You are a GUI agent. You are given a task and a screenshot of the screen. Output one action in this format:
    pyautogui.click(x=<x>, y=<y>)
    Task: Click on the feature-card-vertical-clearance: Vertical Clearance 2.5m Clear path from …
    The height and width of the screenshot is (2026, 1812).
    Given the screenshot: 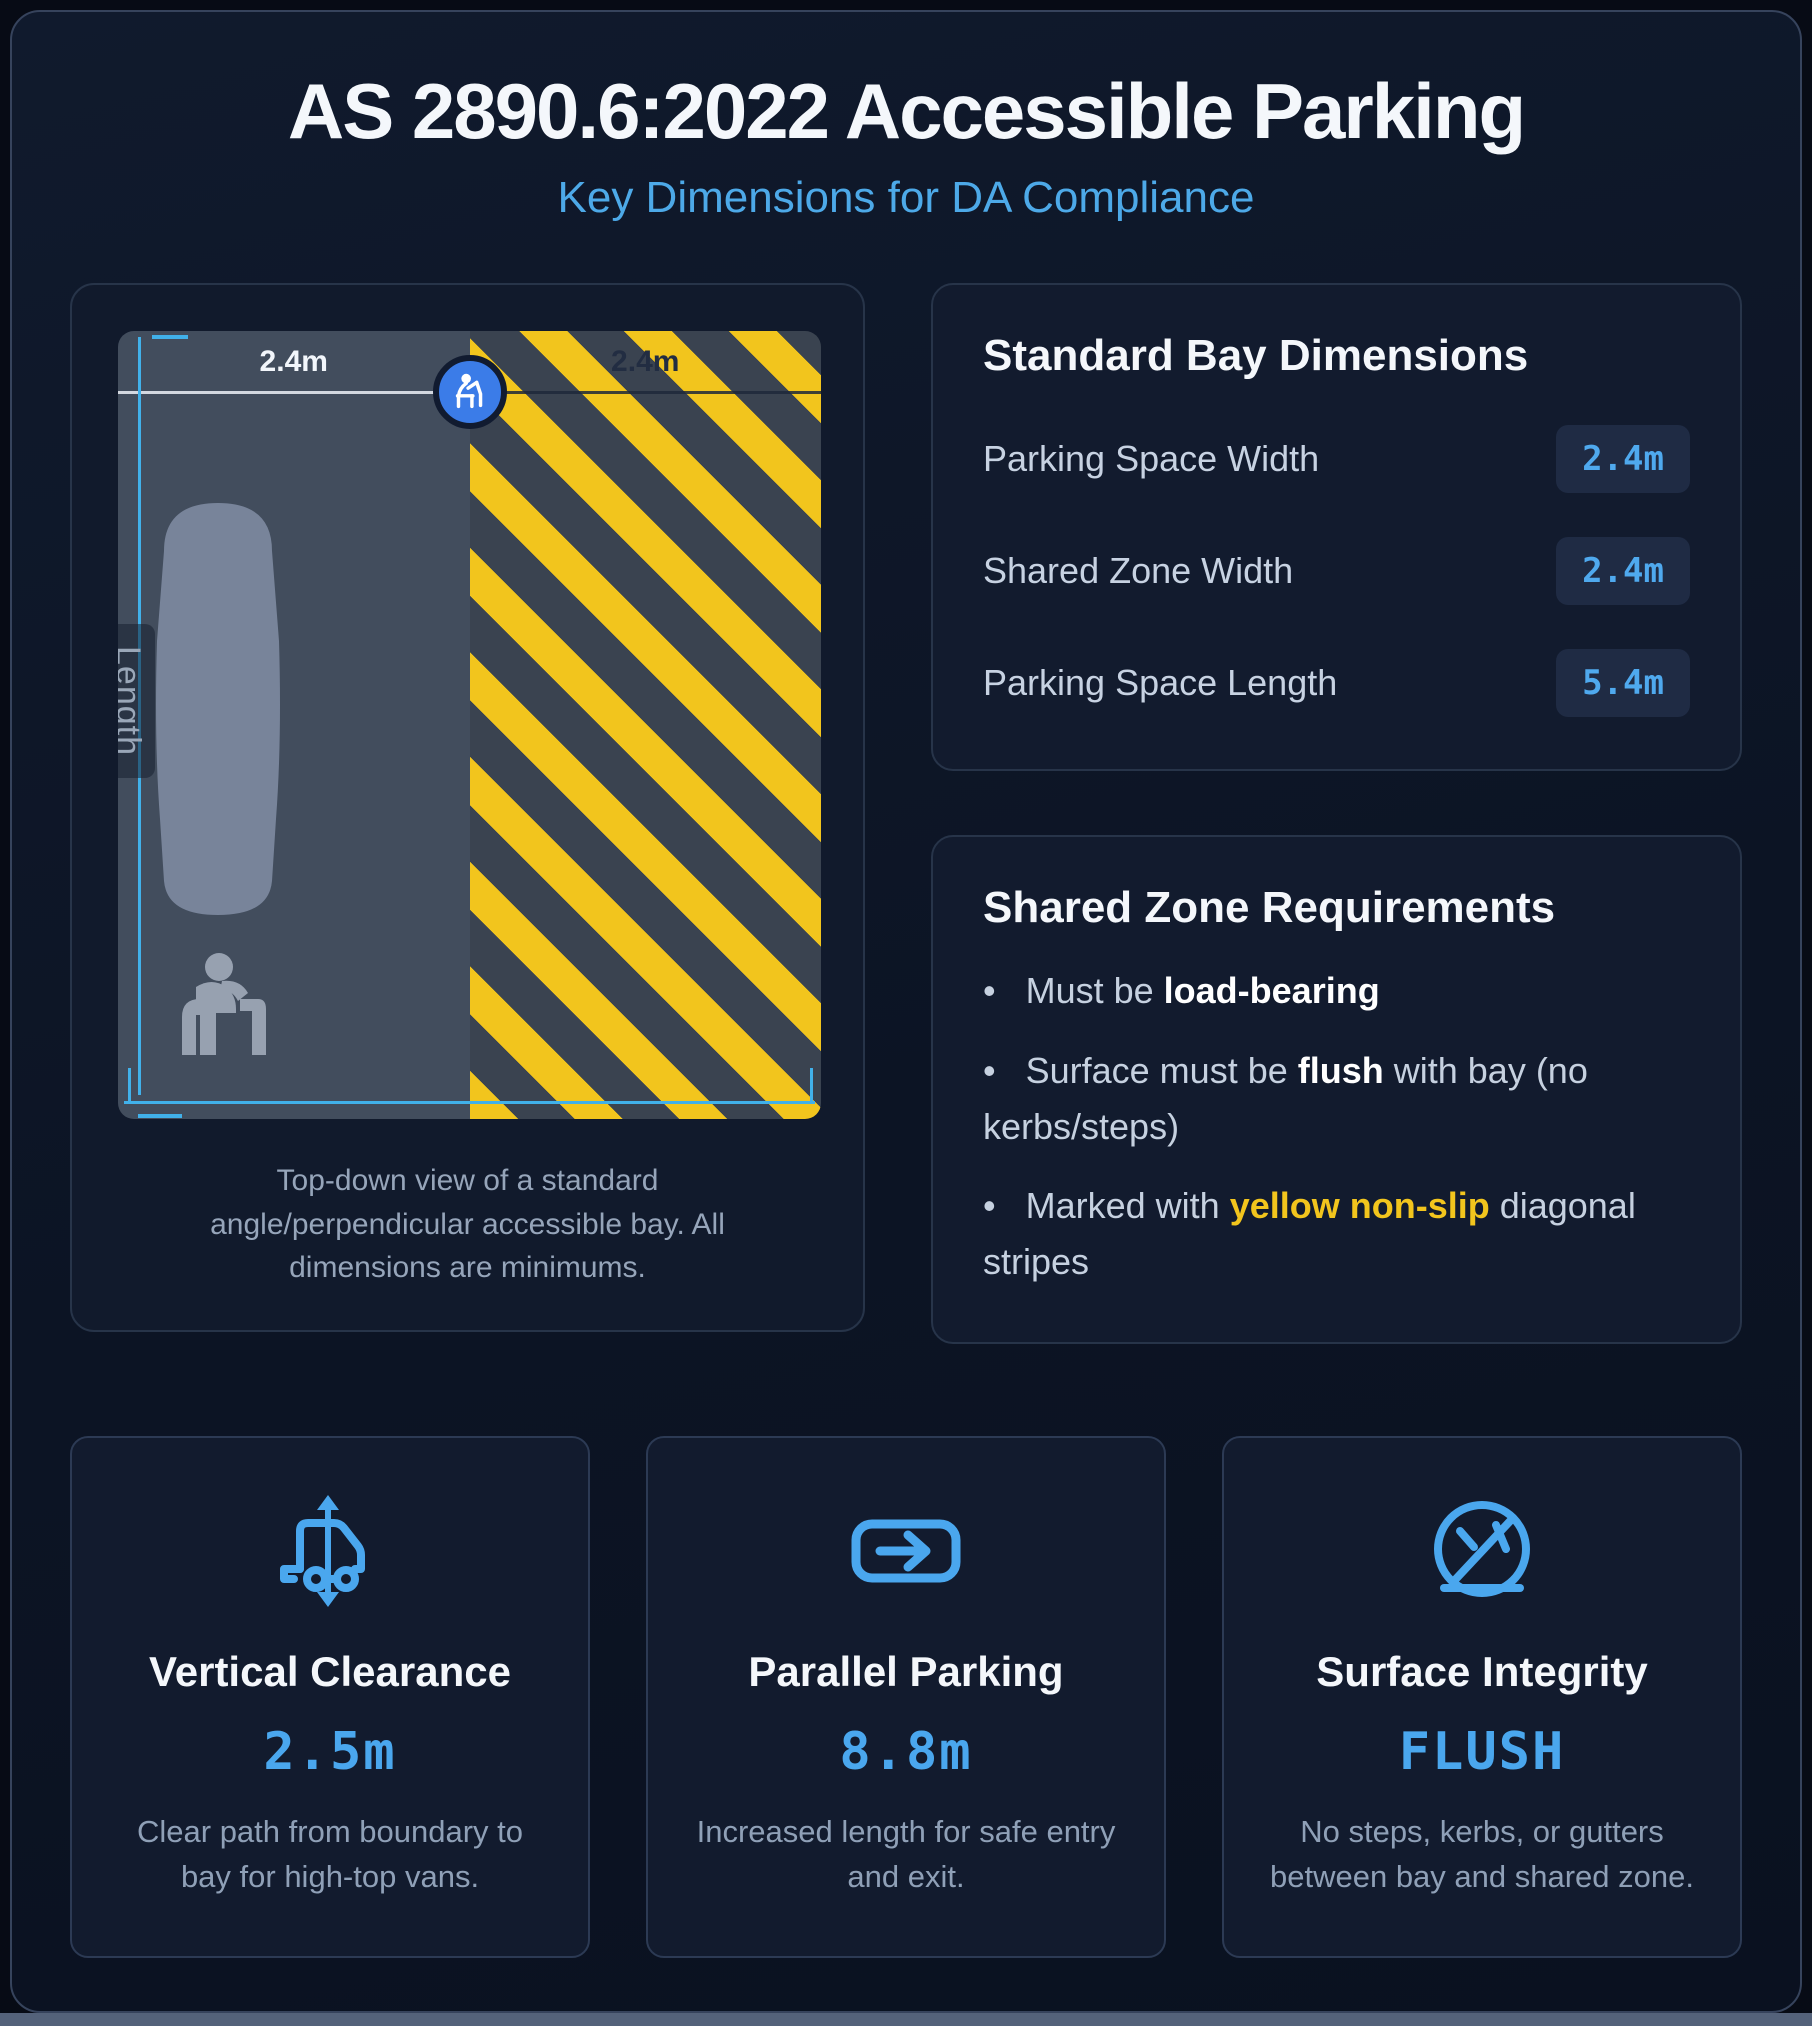 What is the action you would take?
    pyautogui.click(x=330, y=1696)
    